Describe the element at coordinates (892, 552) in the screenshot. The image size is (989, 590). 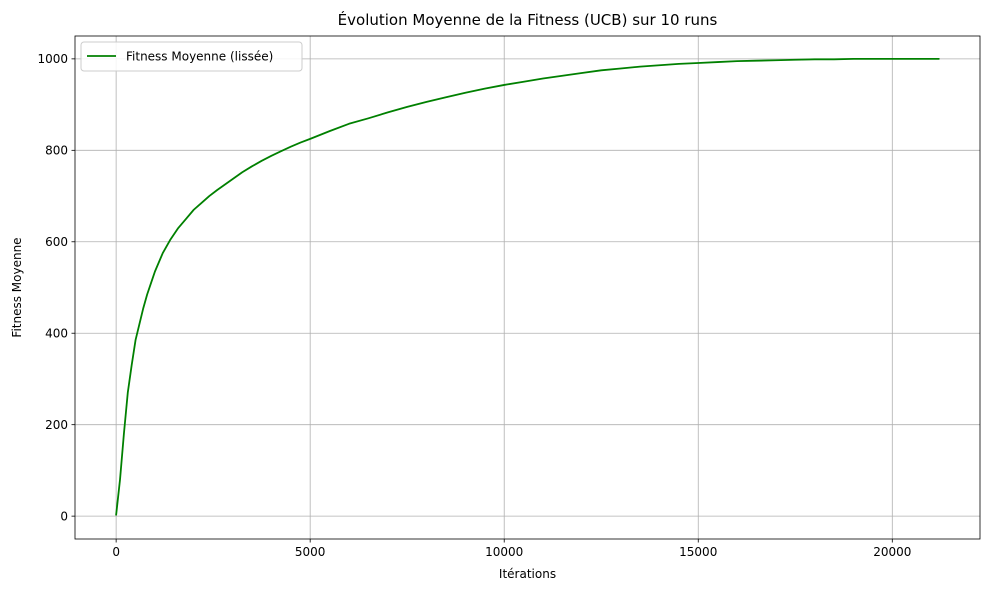
I see `x-tick-label: 20000` at that location.